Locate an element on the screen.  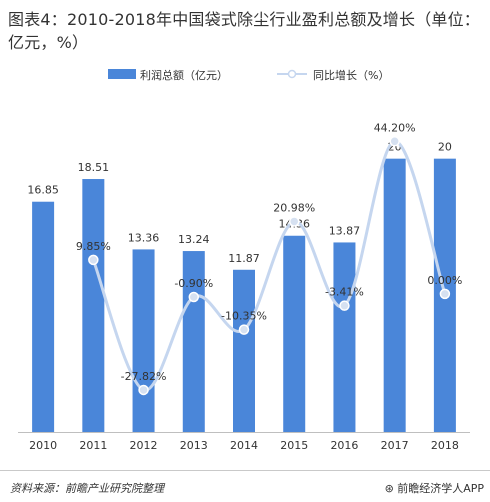
growth-label-2017: 44.20% is located at coordinates (395, 127).